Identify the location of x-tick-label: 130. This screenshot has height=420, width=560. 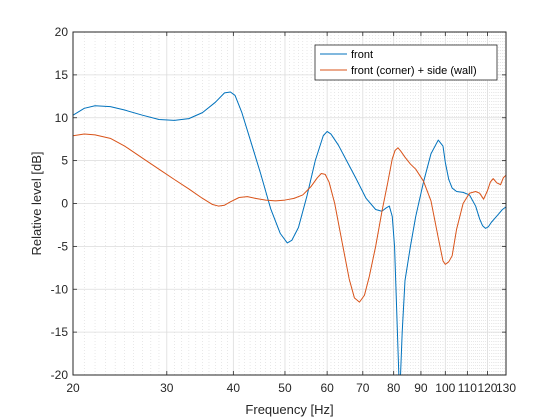
(506, 388).